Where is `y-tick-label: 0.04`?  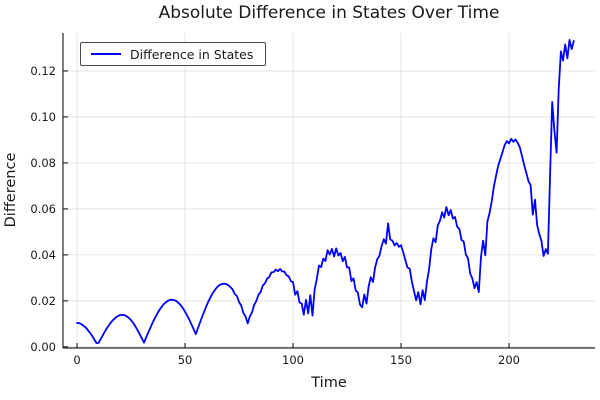 y-tick-label: 0.04 is located at coordinates (43, 255).